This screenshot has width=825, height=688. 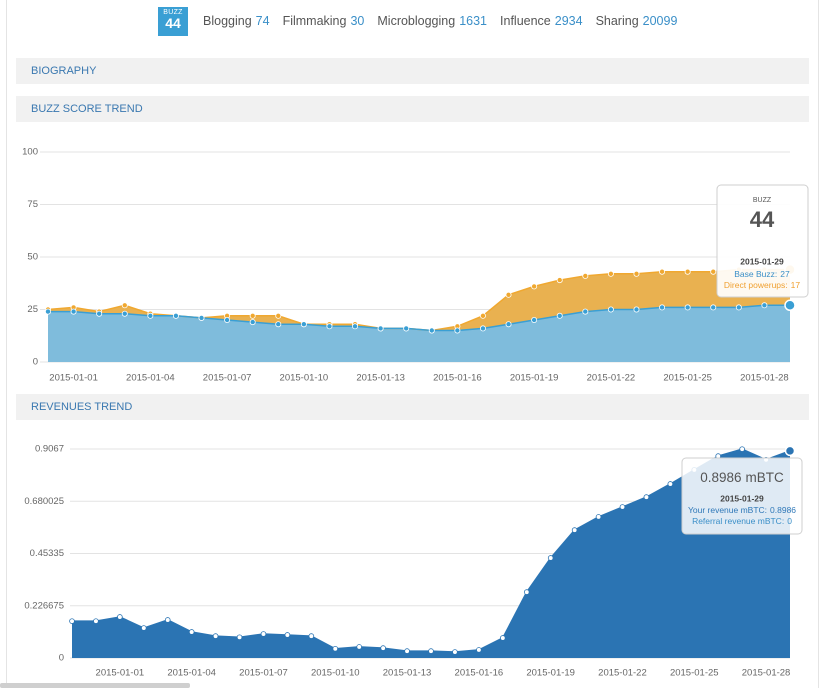 I want to click on stat: Filmmaking 30, so click(x=324, y=21).